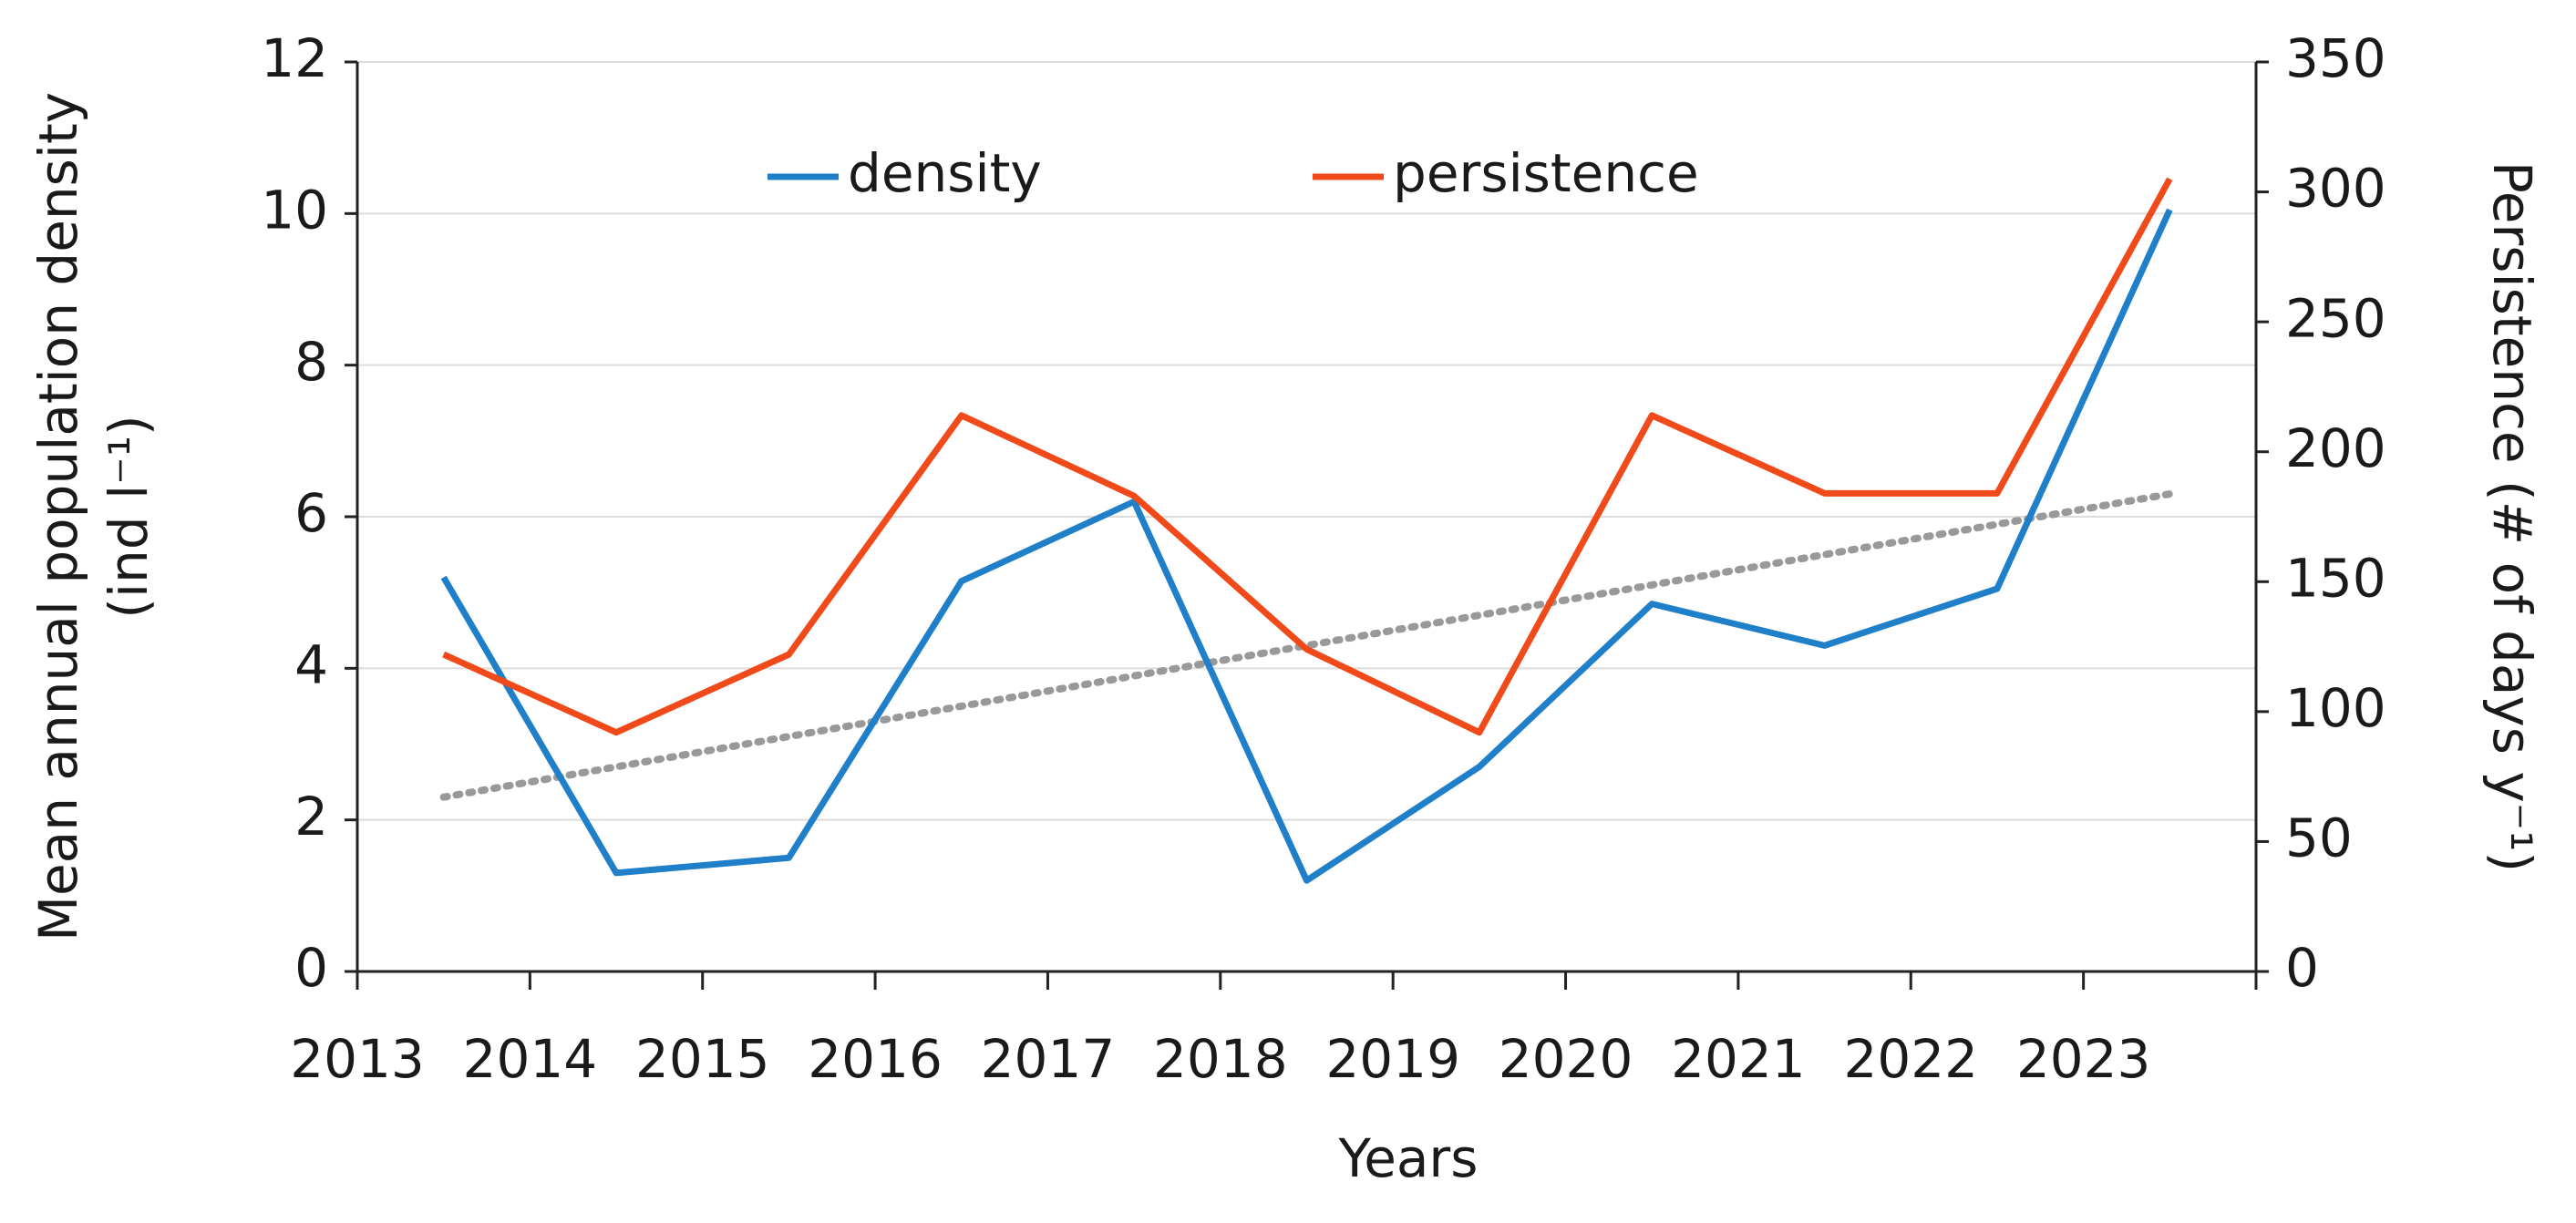 The image size is (2576, 1223). What do you see at coordinates (2335, 318) in the screenshot?
I see `y2-tick-label: 250` at bounding box center [2335, 318].